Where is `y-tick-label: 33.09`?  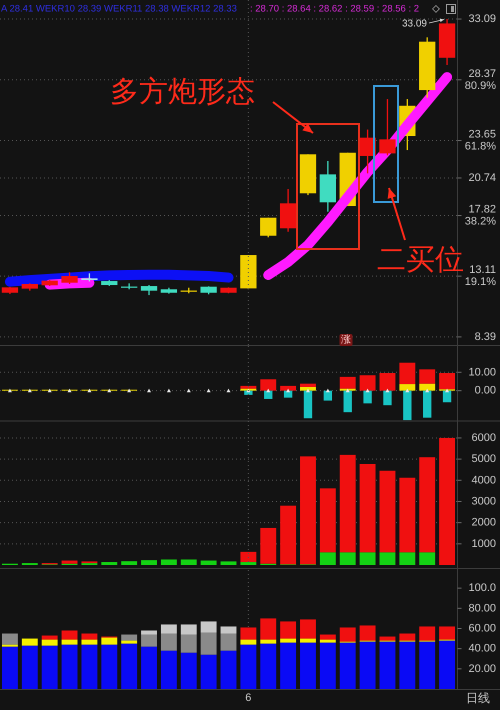
y-tick-label: 33.09 is located at coordinates (482, 19).